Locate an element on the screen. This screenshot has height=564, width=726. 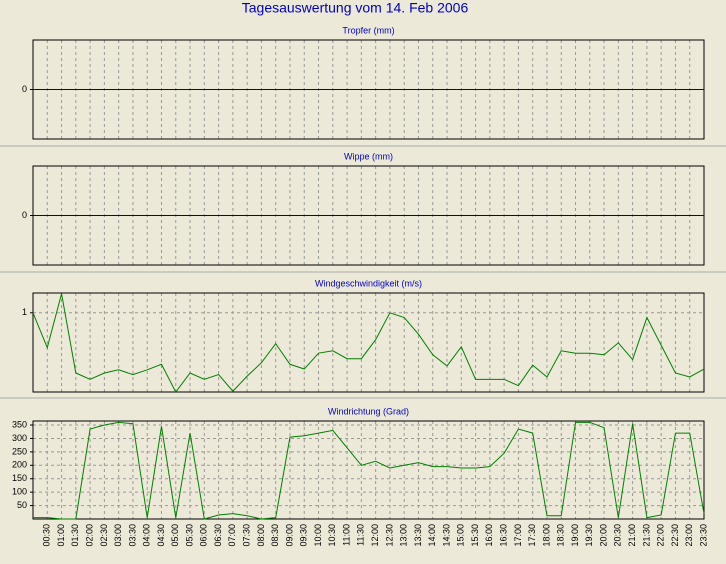
x-tick-label: 17:00 is located at coordinates (518, 535).